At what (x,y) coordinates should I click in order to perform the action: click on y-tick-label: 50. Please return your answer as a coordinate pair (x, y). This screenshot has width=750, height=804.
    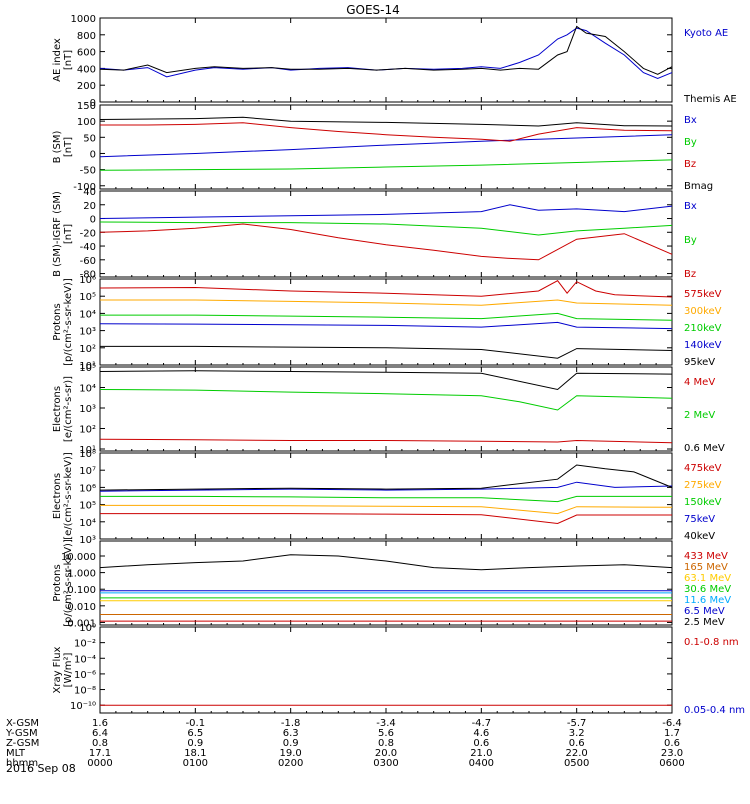
    Looking at the image, I should click on (89, 138).